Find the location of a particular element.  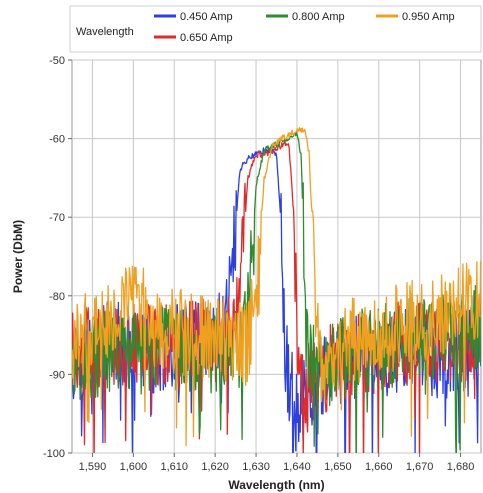

y-tick-label: -60 is located at coordinates (57, 140).